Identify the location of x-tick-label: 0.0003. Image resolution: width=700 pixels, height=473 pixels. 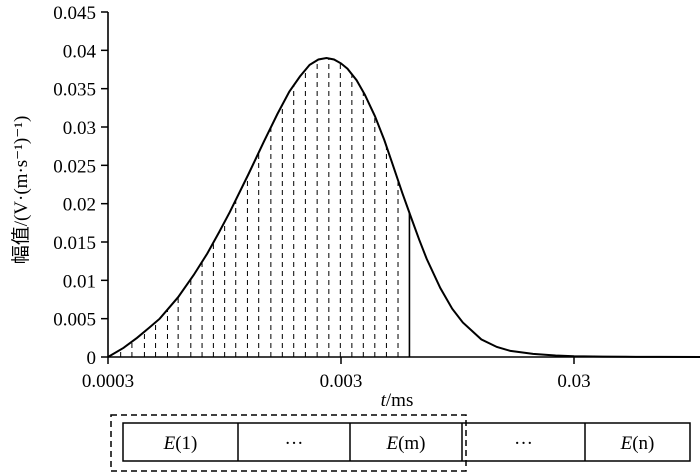
(108, 381).